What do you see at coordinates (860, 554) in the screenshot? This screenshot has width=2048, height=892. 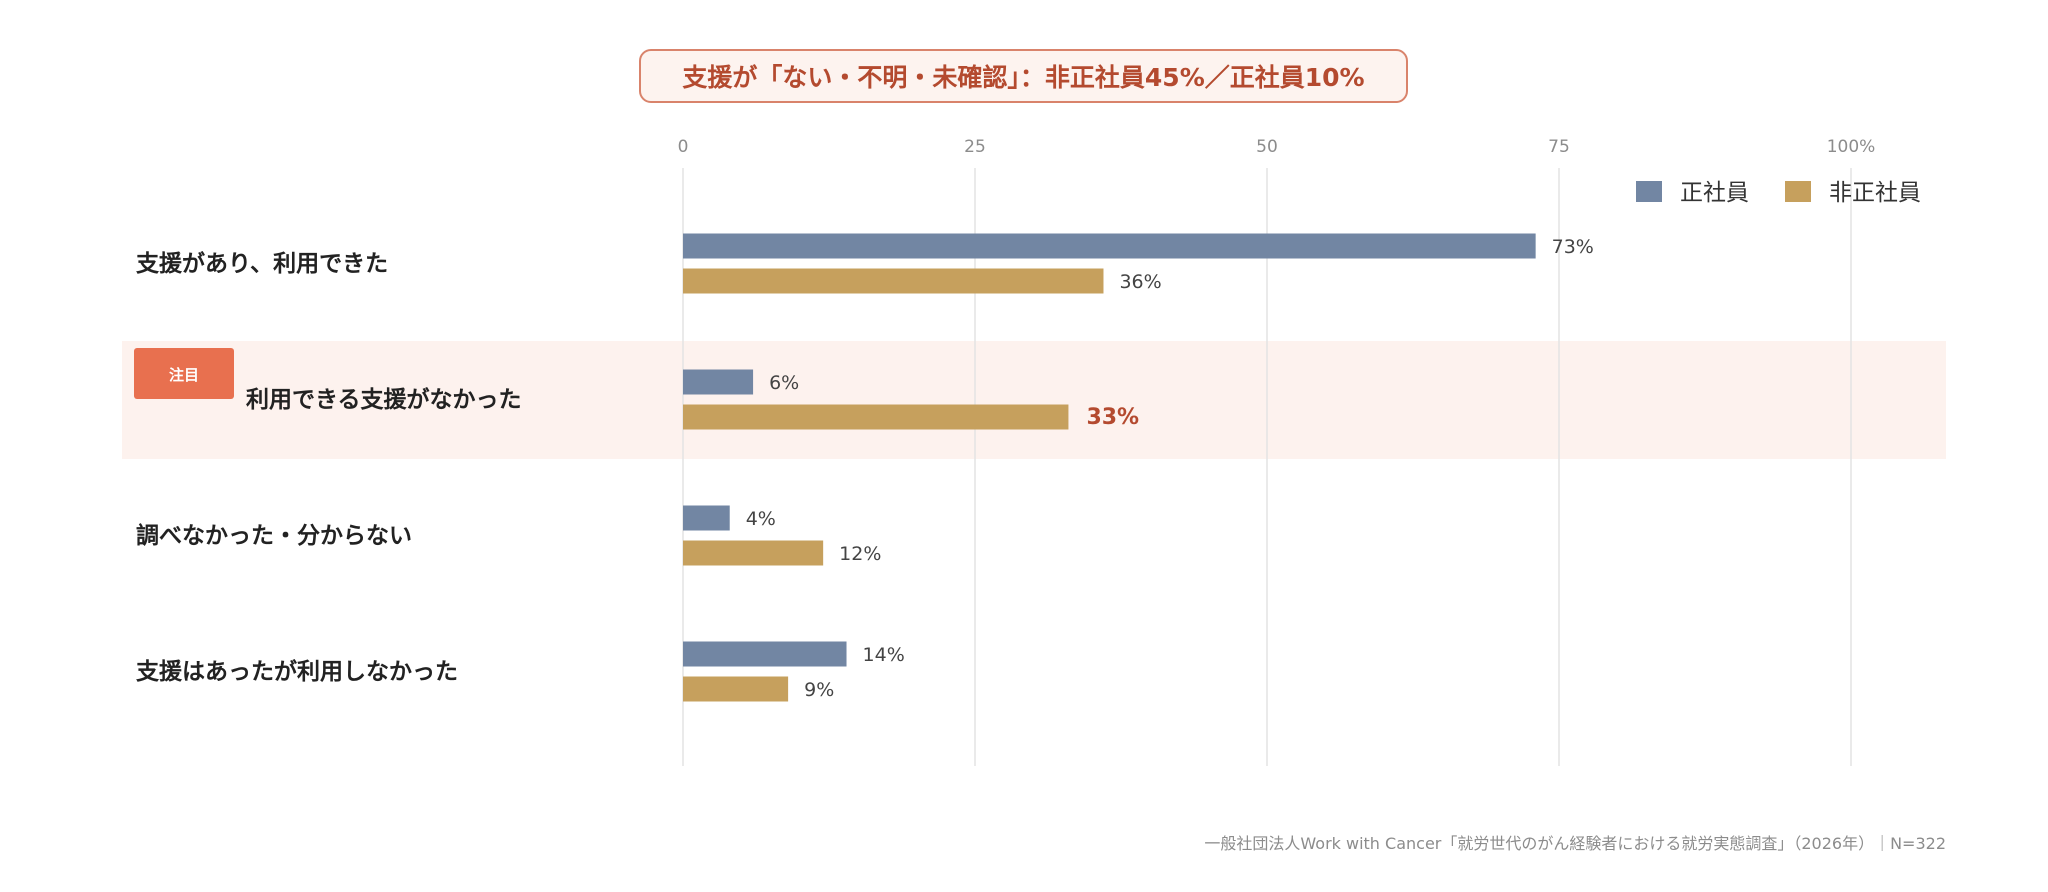 I see `data-label: 12%` at bounding box center [860, 554].